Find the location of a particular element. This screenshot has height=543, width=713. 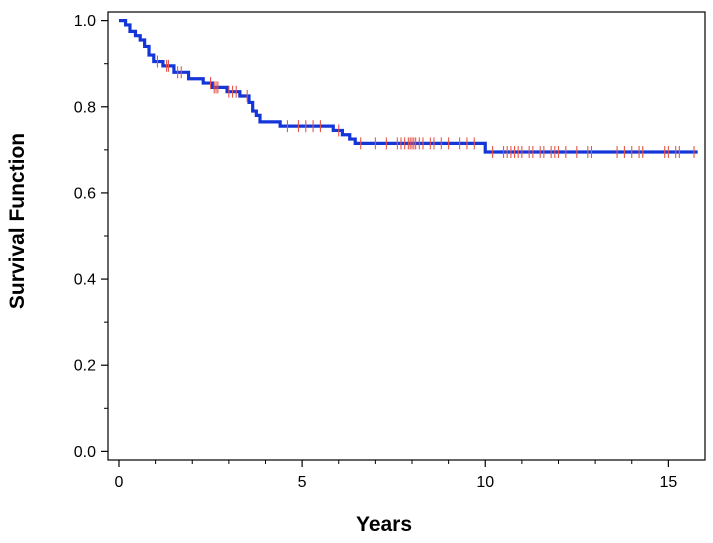

x-axis: 0 5 10 15 is located at coordinates (396, 475).